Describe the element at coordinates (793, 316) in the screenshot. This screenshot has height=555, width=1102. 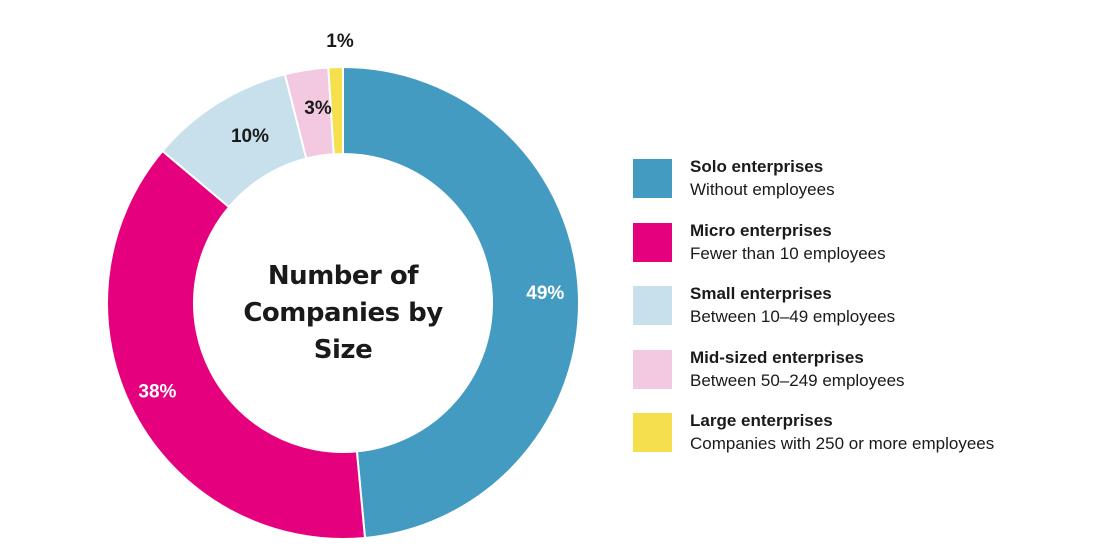
I see `legend-description: Between 10–49 employees` at that location.